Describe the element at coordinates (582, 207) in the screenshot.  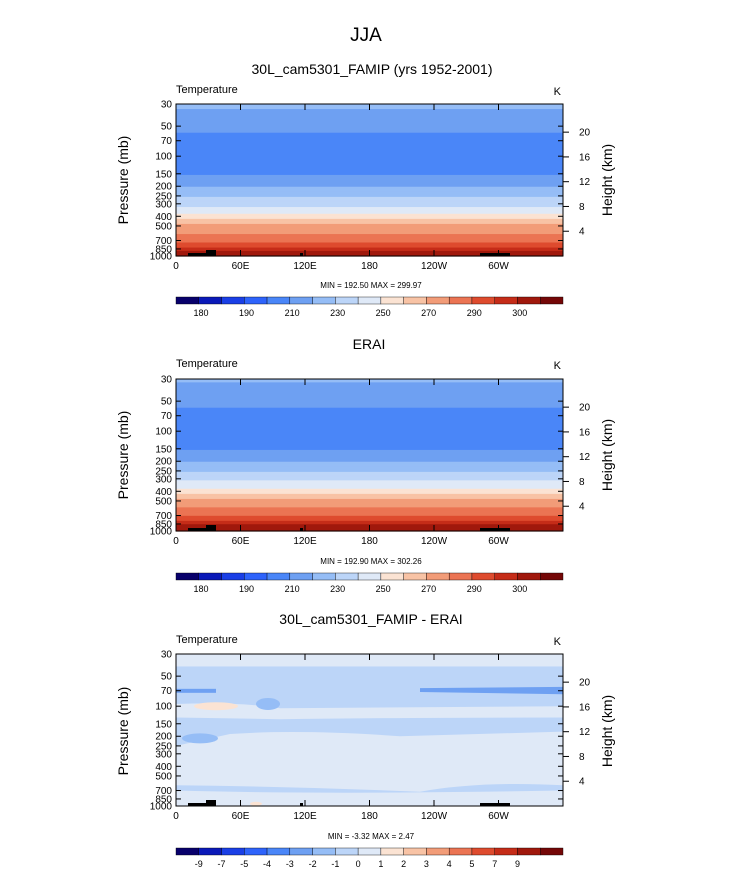
I see `y2-tick-label: 8` at that location.